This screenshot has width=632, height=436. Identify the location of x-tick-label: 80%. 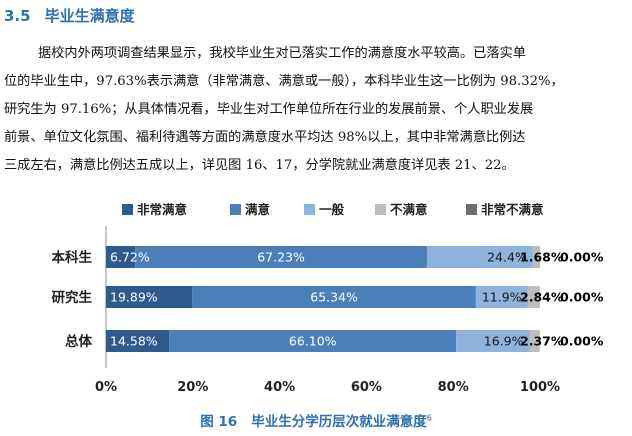
(453, 387).